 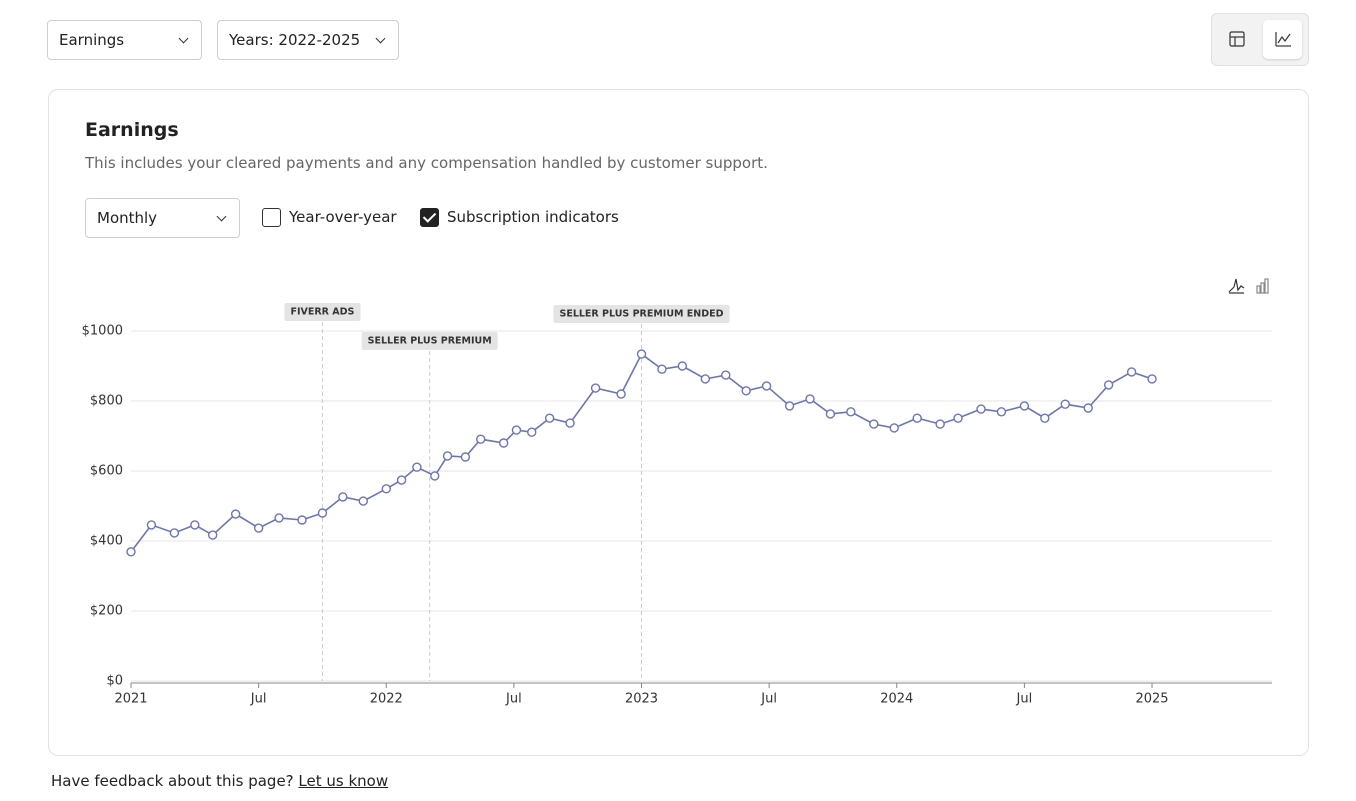 What do you see at coordinates (106, 611) in the screenshot?
I see `y-tick-label: $200` at bounding box center [106, 611].